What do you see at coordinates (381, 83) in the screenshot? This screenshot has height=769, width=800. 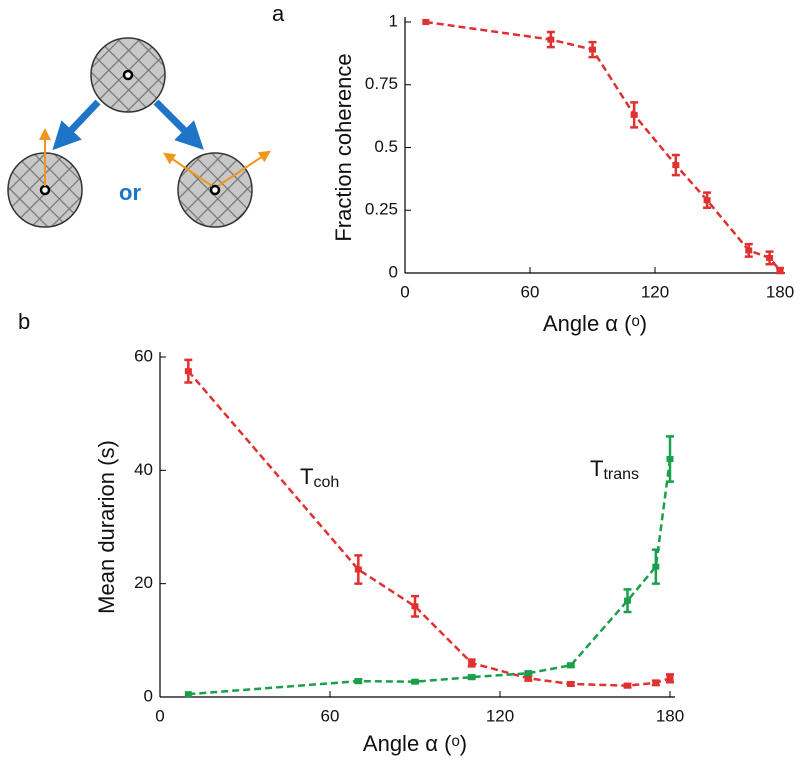 I see `y-tick-label: 0.75` at bounding box center [381, 83].